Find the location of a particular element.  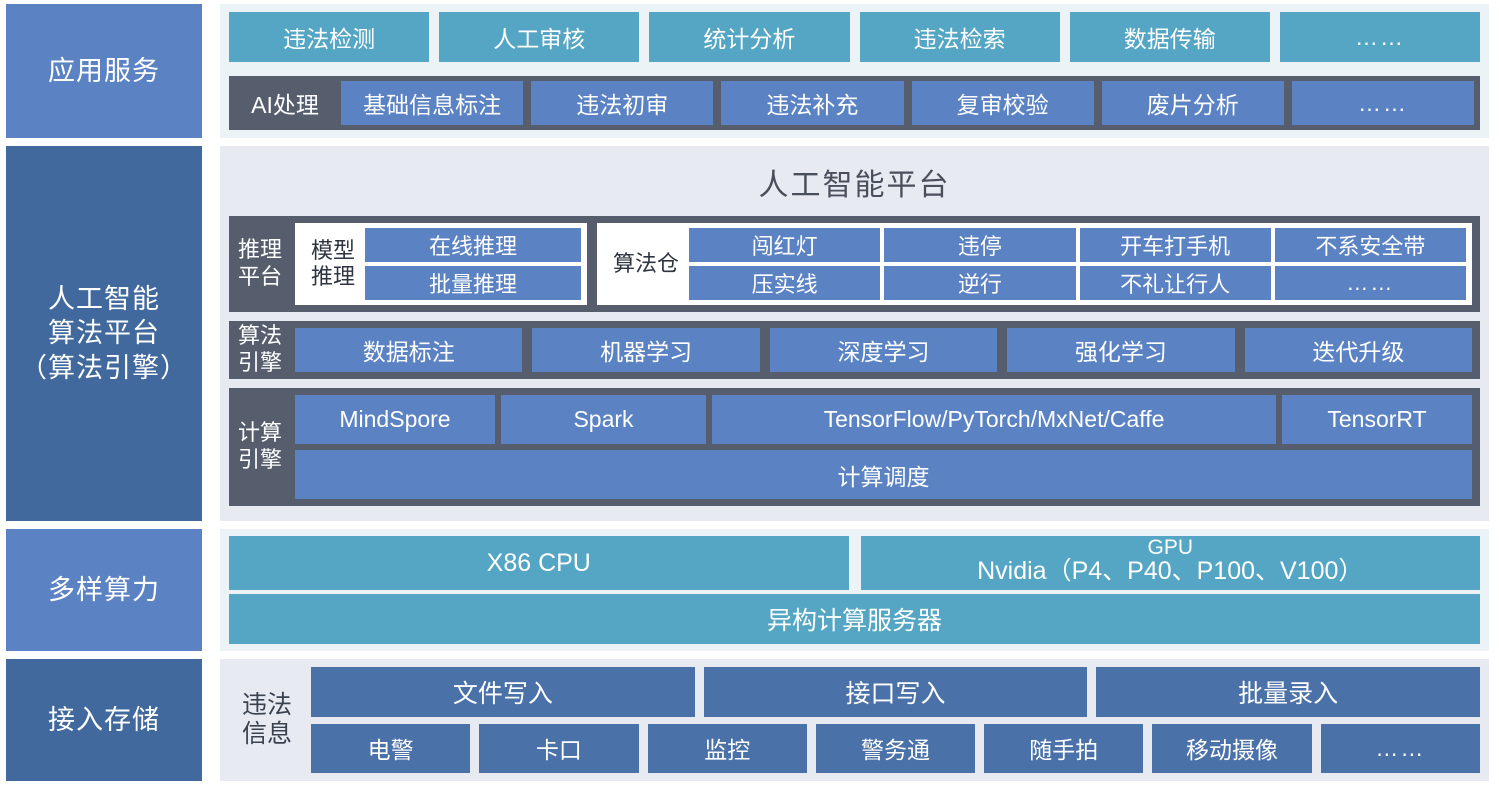

inference-platform-label-line-2: 平台 is located at coordinates (259, 276).